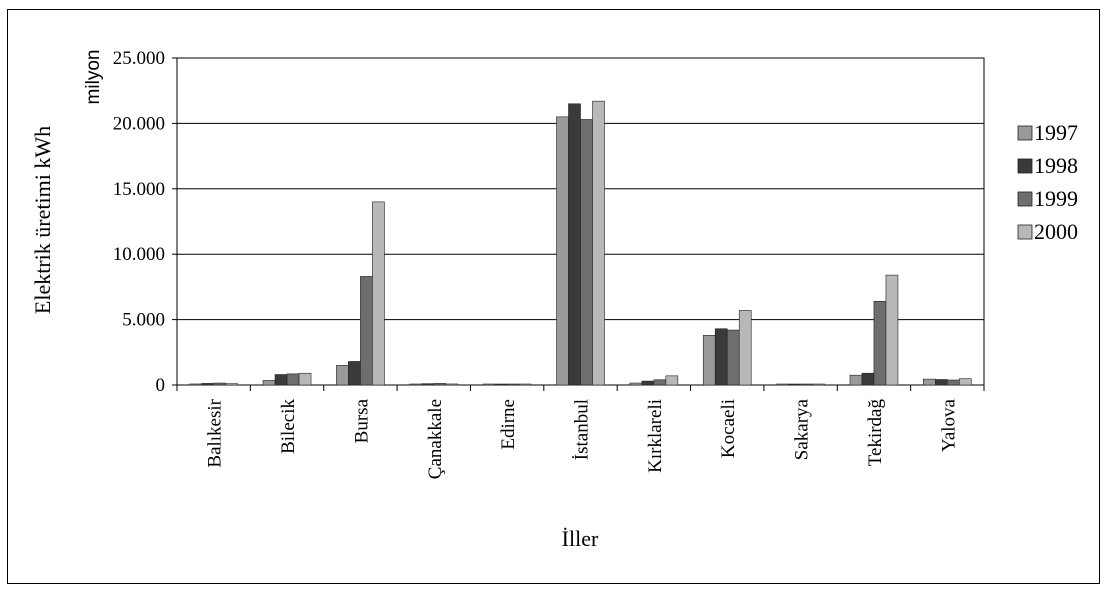 Image resolution: width=1107 pixels, height=591 pixels. What do you see at coordinates (501, 384) in the screenshot?
I see `bar-1998-Edirne` at bounding box center [501, 384].